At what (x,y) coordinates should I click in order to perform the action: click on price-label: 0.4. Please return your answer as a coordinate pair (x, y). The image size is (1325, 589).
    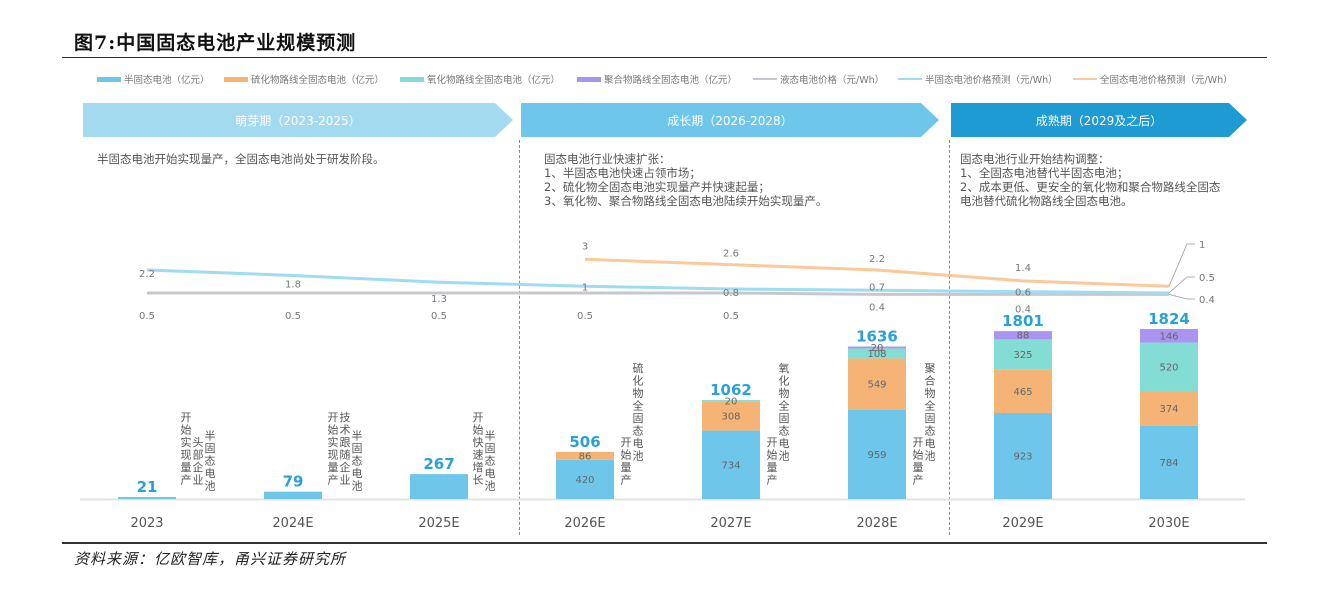
    Looking at the image, I should click on (877, 307).